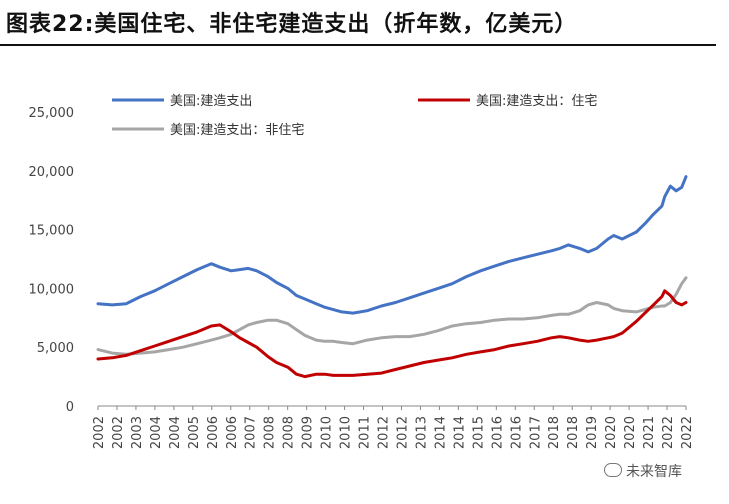  I want to click on y-tick-label: 0, so click(70, 407).